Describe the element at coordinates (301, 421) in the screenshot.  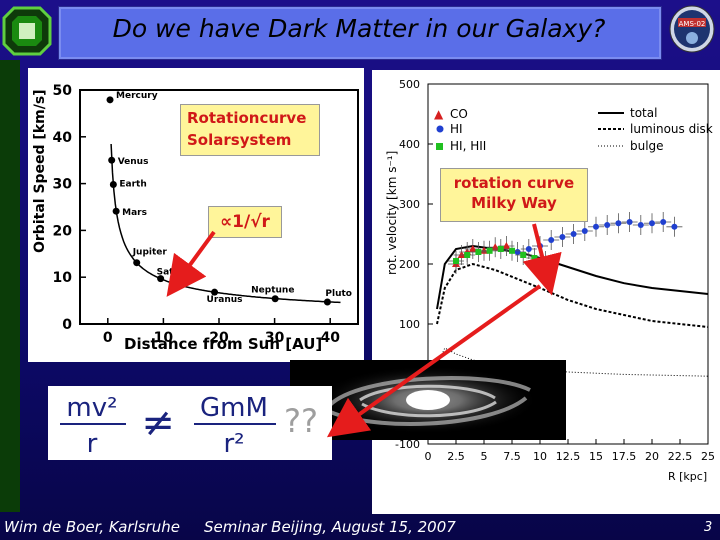
I see `formula-question: ??` at that location.